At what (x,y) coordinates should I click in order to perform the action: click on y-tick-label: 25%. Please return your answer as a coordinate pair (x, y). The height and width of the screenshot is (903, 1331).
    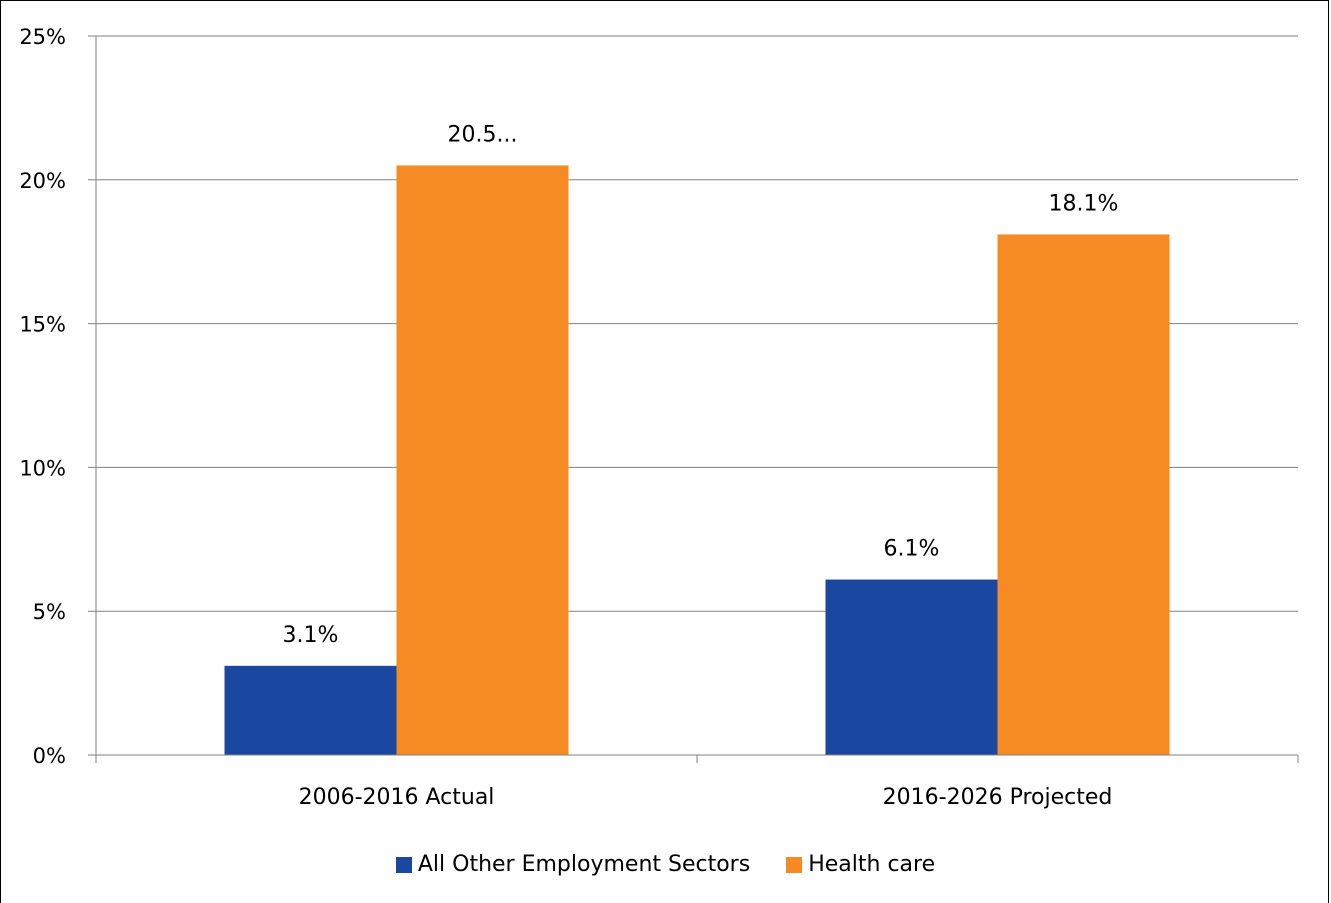
    Looking at the image, I should click on (42, 37).